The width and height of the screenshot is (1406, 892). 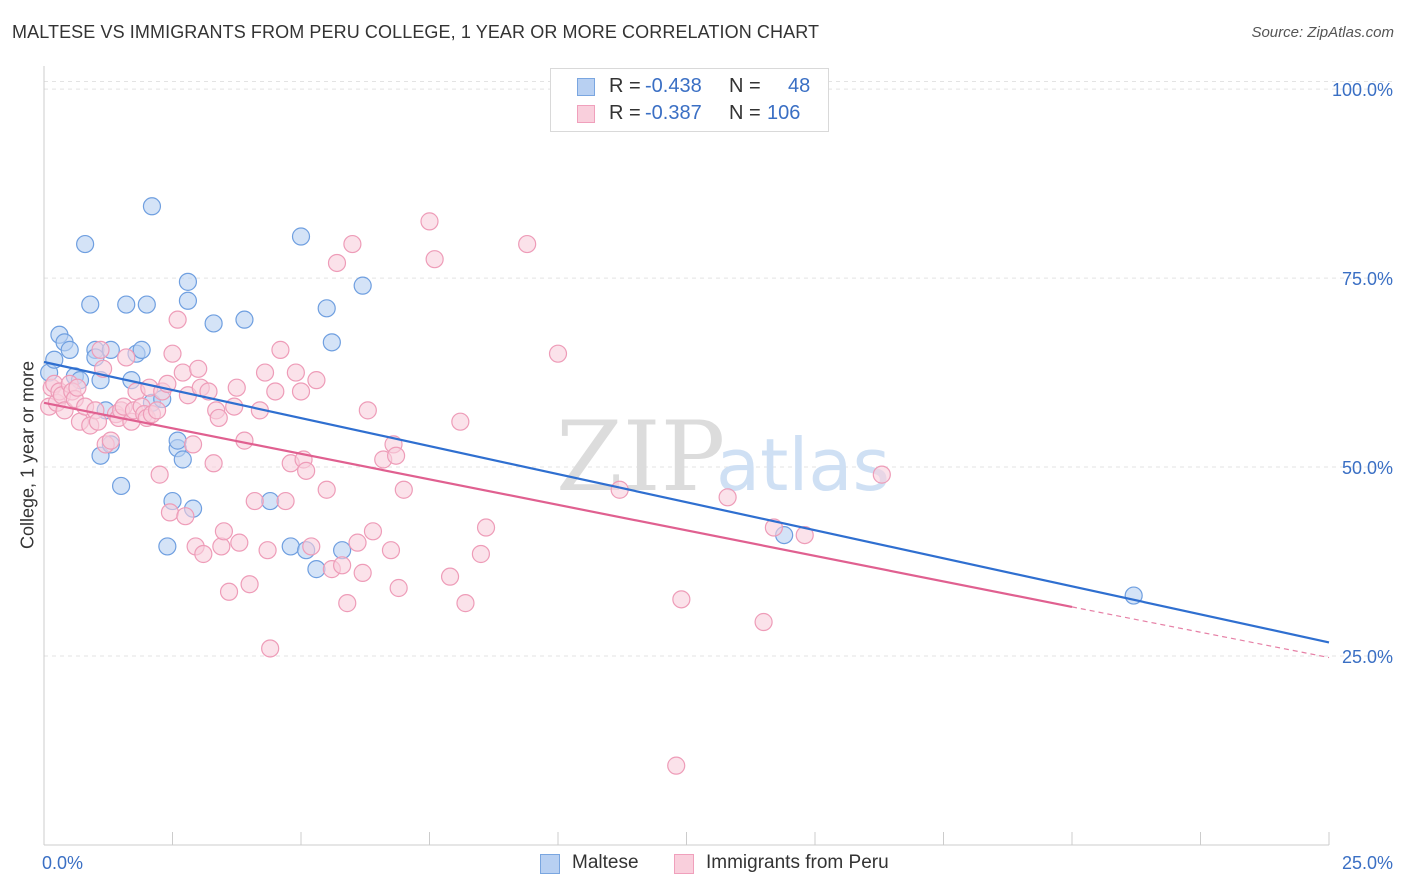 What do you see at coordinates (1200, 632) in the screenshot?
I see `trend-line-extension` at bounding box center [1200, 632].